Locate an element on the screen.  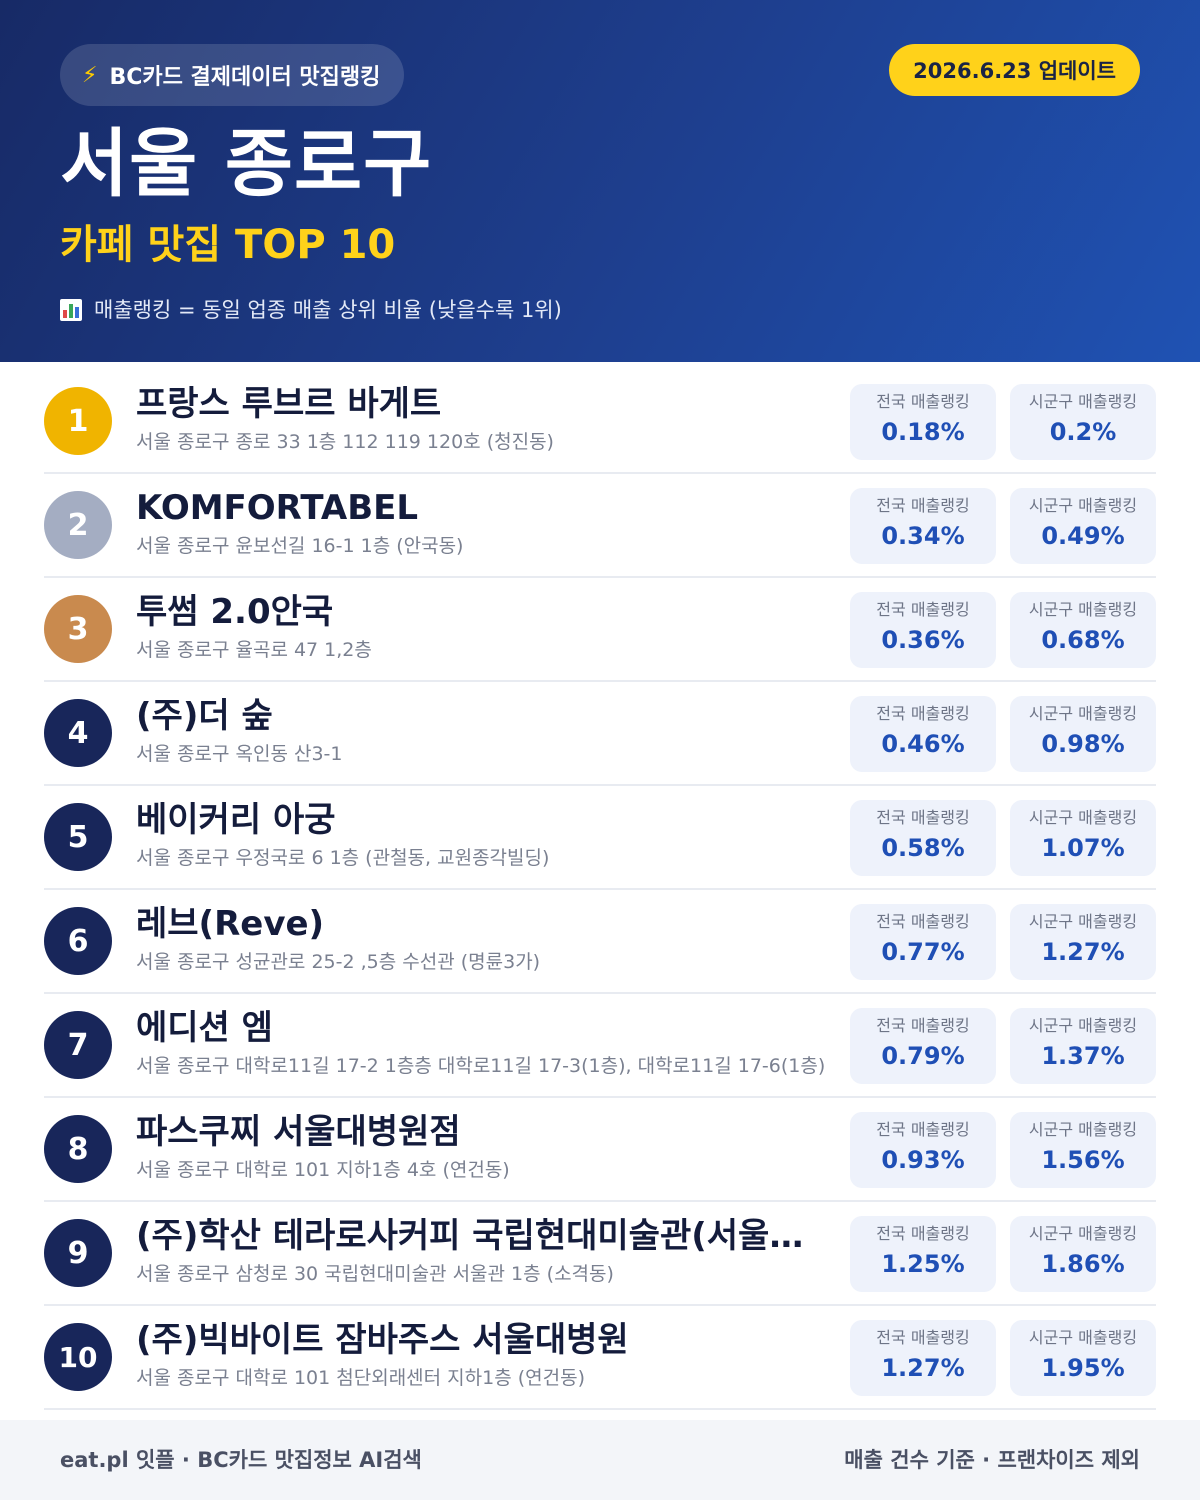
restaurant-address: 서울 종로구 성균관로 25-2 ,5층 수선관 (명륜3가) is located at coordinates (338, 962).